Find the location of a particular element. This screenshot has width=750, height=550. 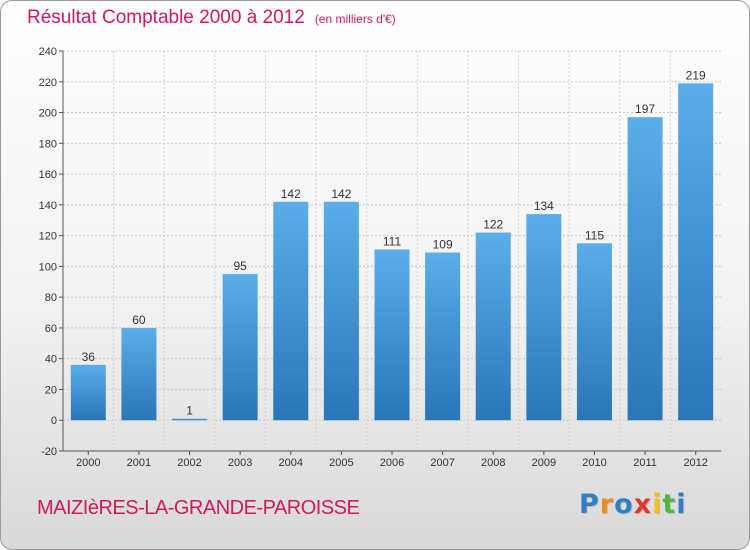

proxiti-logo: Proxiti is located at coordinates (633, 504).